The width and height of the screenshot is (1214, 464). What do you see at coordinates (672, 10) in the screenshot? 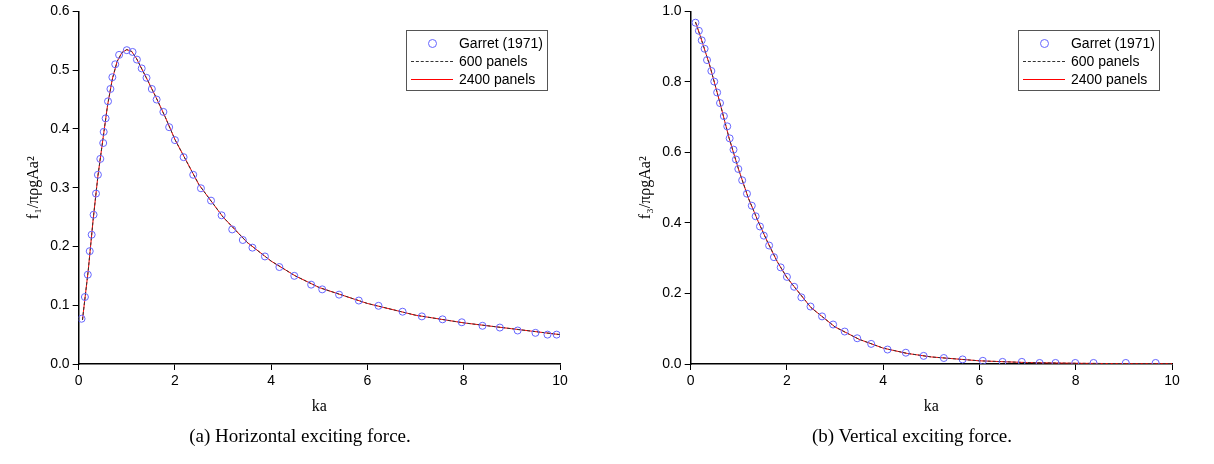
I see `y-tick-label: 1.0` at bounding box center [672, 10].